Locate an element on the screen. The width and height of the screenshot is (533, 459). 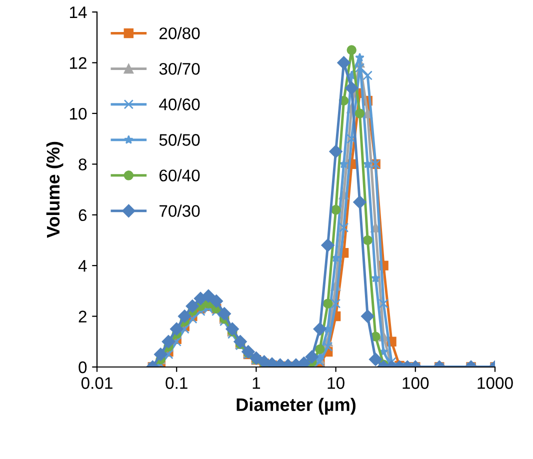
y-axis-title: Volume (%) is located at coordinates (55, 190).